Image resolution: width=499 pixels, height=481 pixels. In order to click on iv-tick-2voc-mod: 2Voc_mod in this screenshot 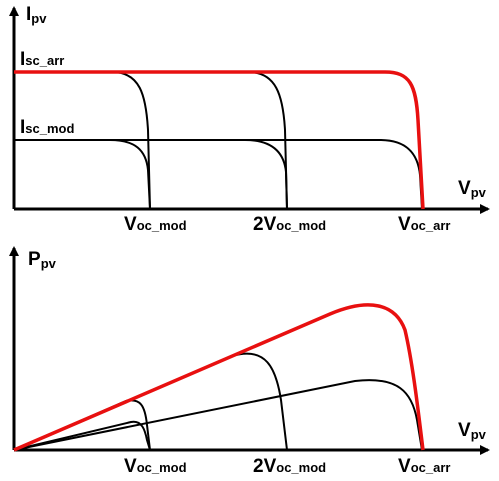, I will do `click(289, 224)`.